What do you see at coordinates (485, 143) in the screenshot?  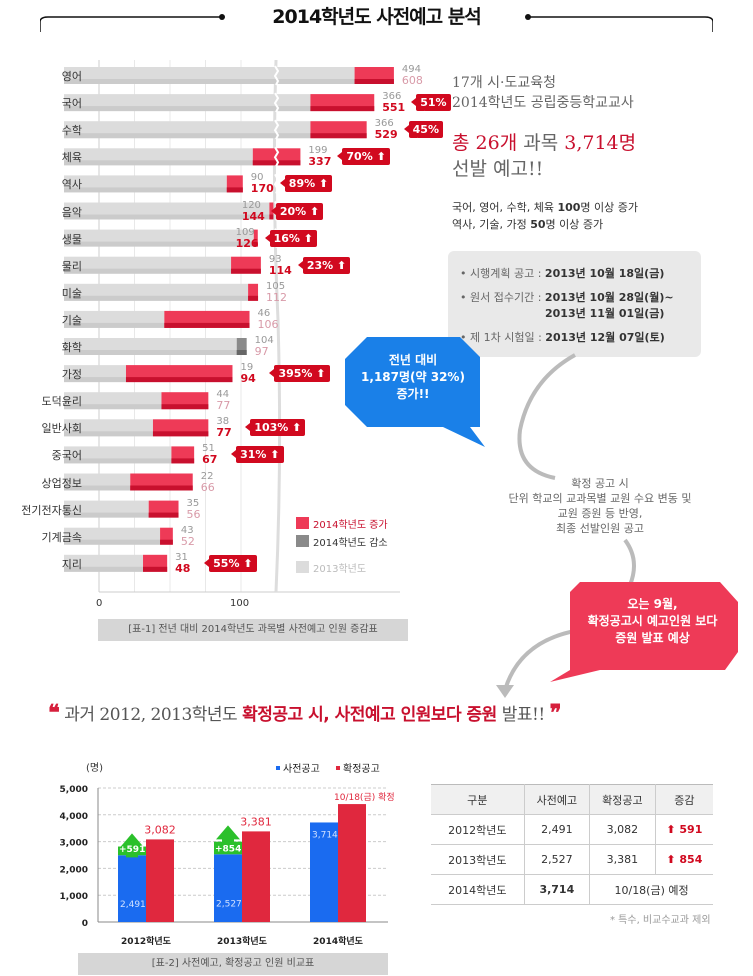 I see `total-subjects: 총 26개` at bounding box center [485, 143].